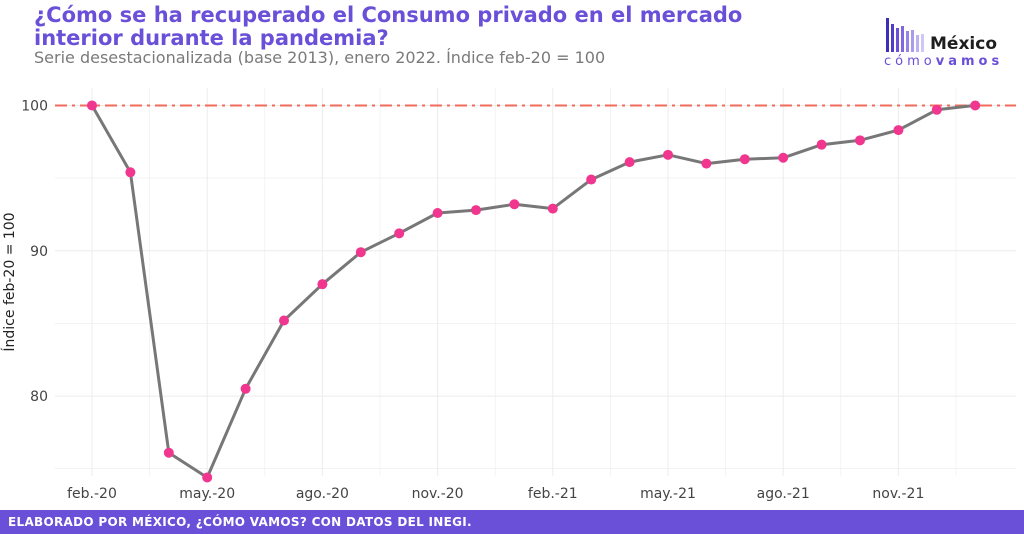  Describe the element at coordinates (34, 106) in the screenshot. I see `y-tick-label: 100` at that location.